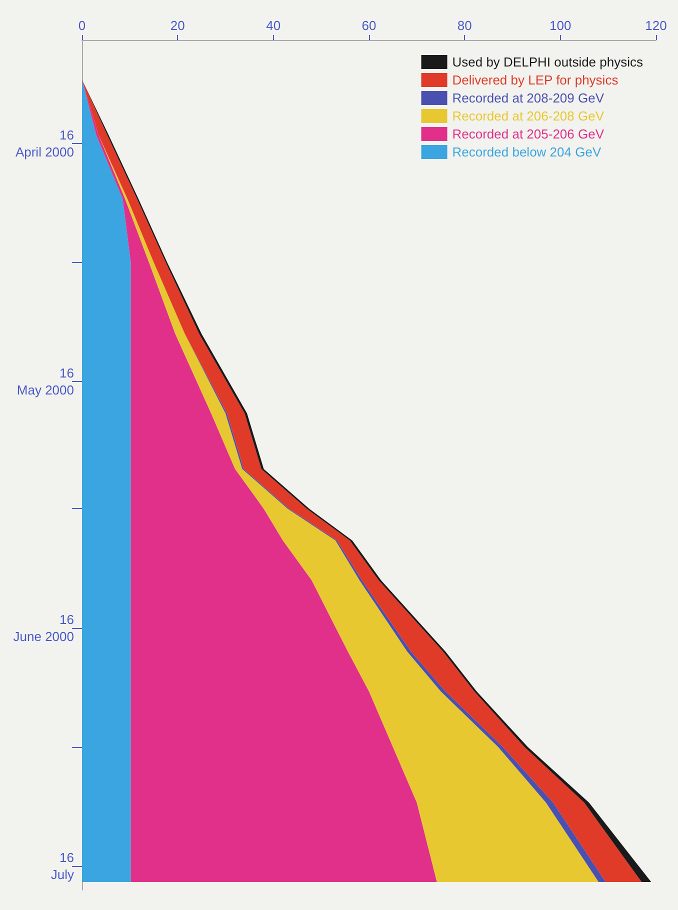 This screenshot has height=910, width=678. Describe the element at coordinates (464, 25) in the screenshot. I see `x-tick-label: 80` at that location.